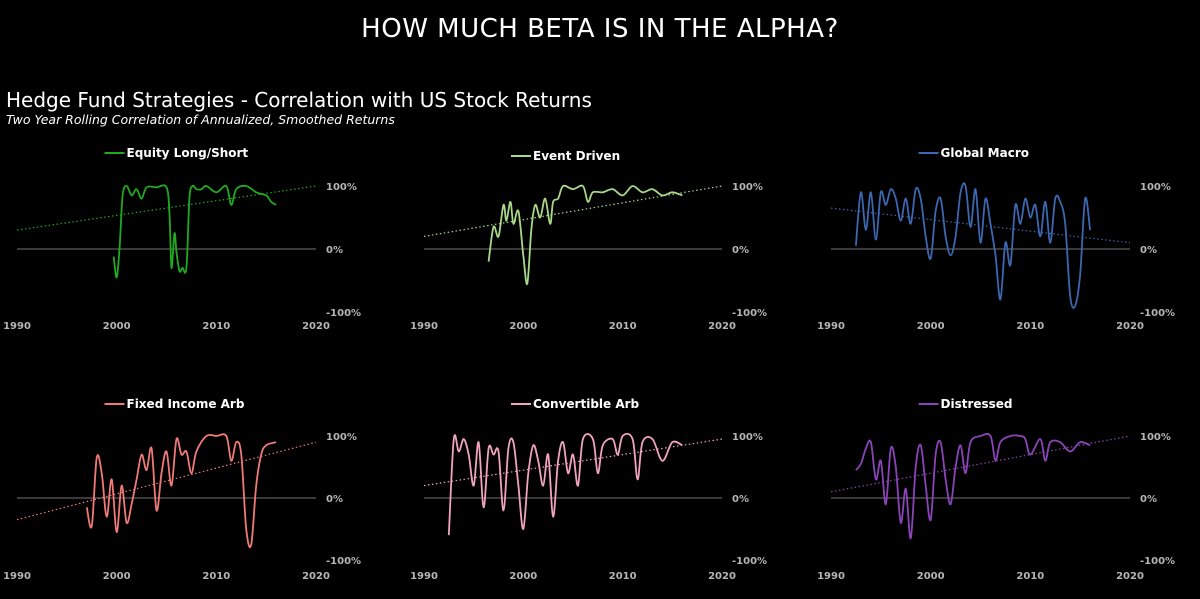  Describe the element at coordinates (576, 156) in the screenshot. I see `legend-label: Event Driven` at that location.